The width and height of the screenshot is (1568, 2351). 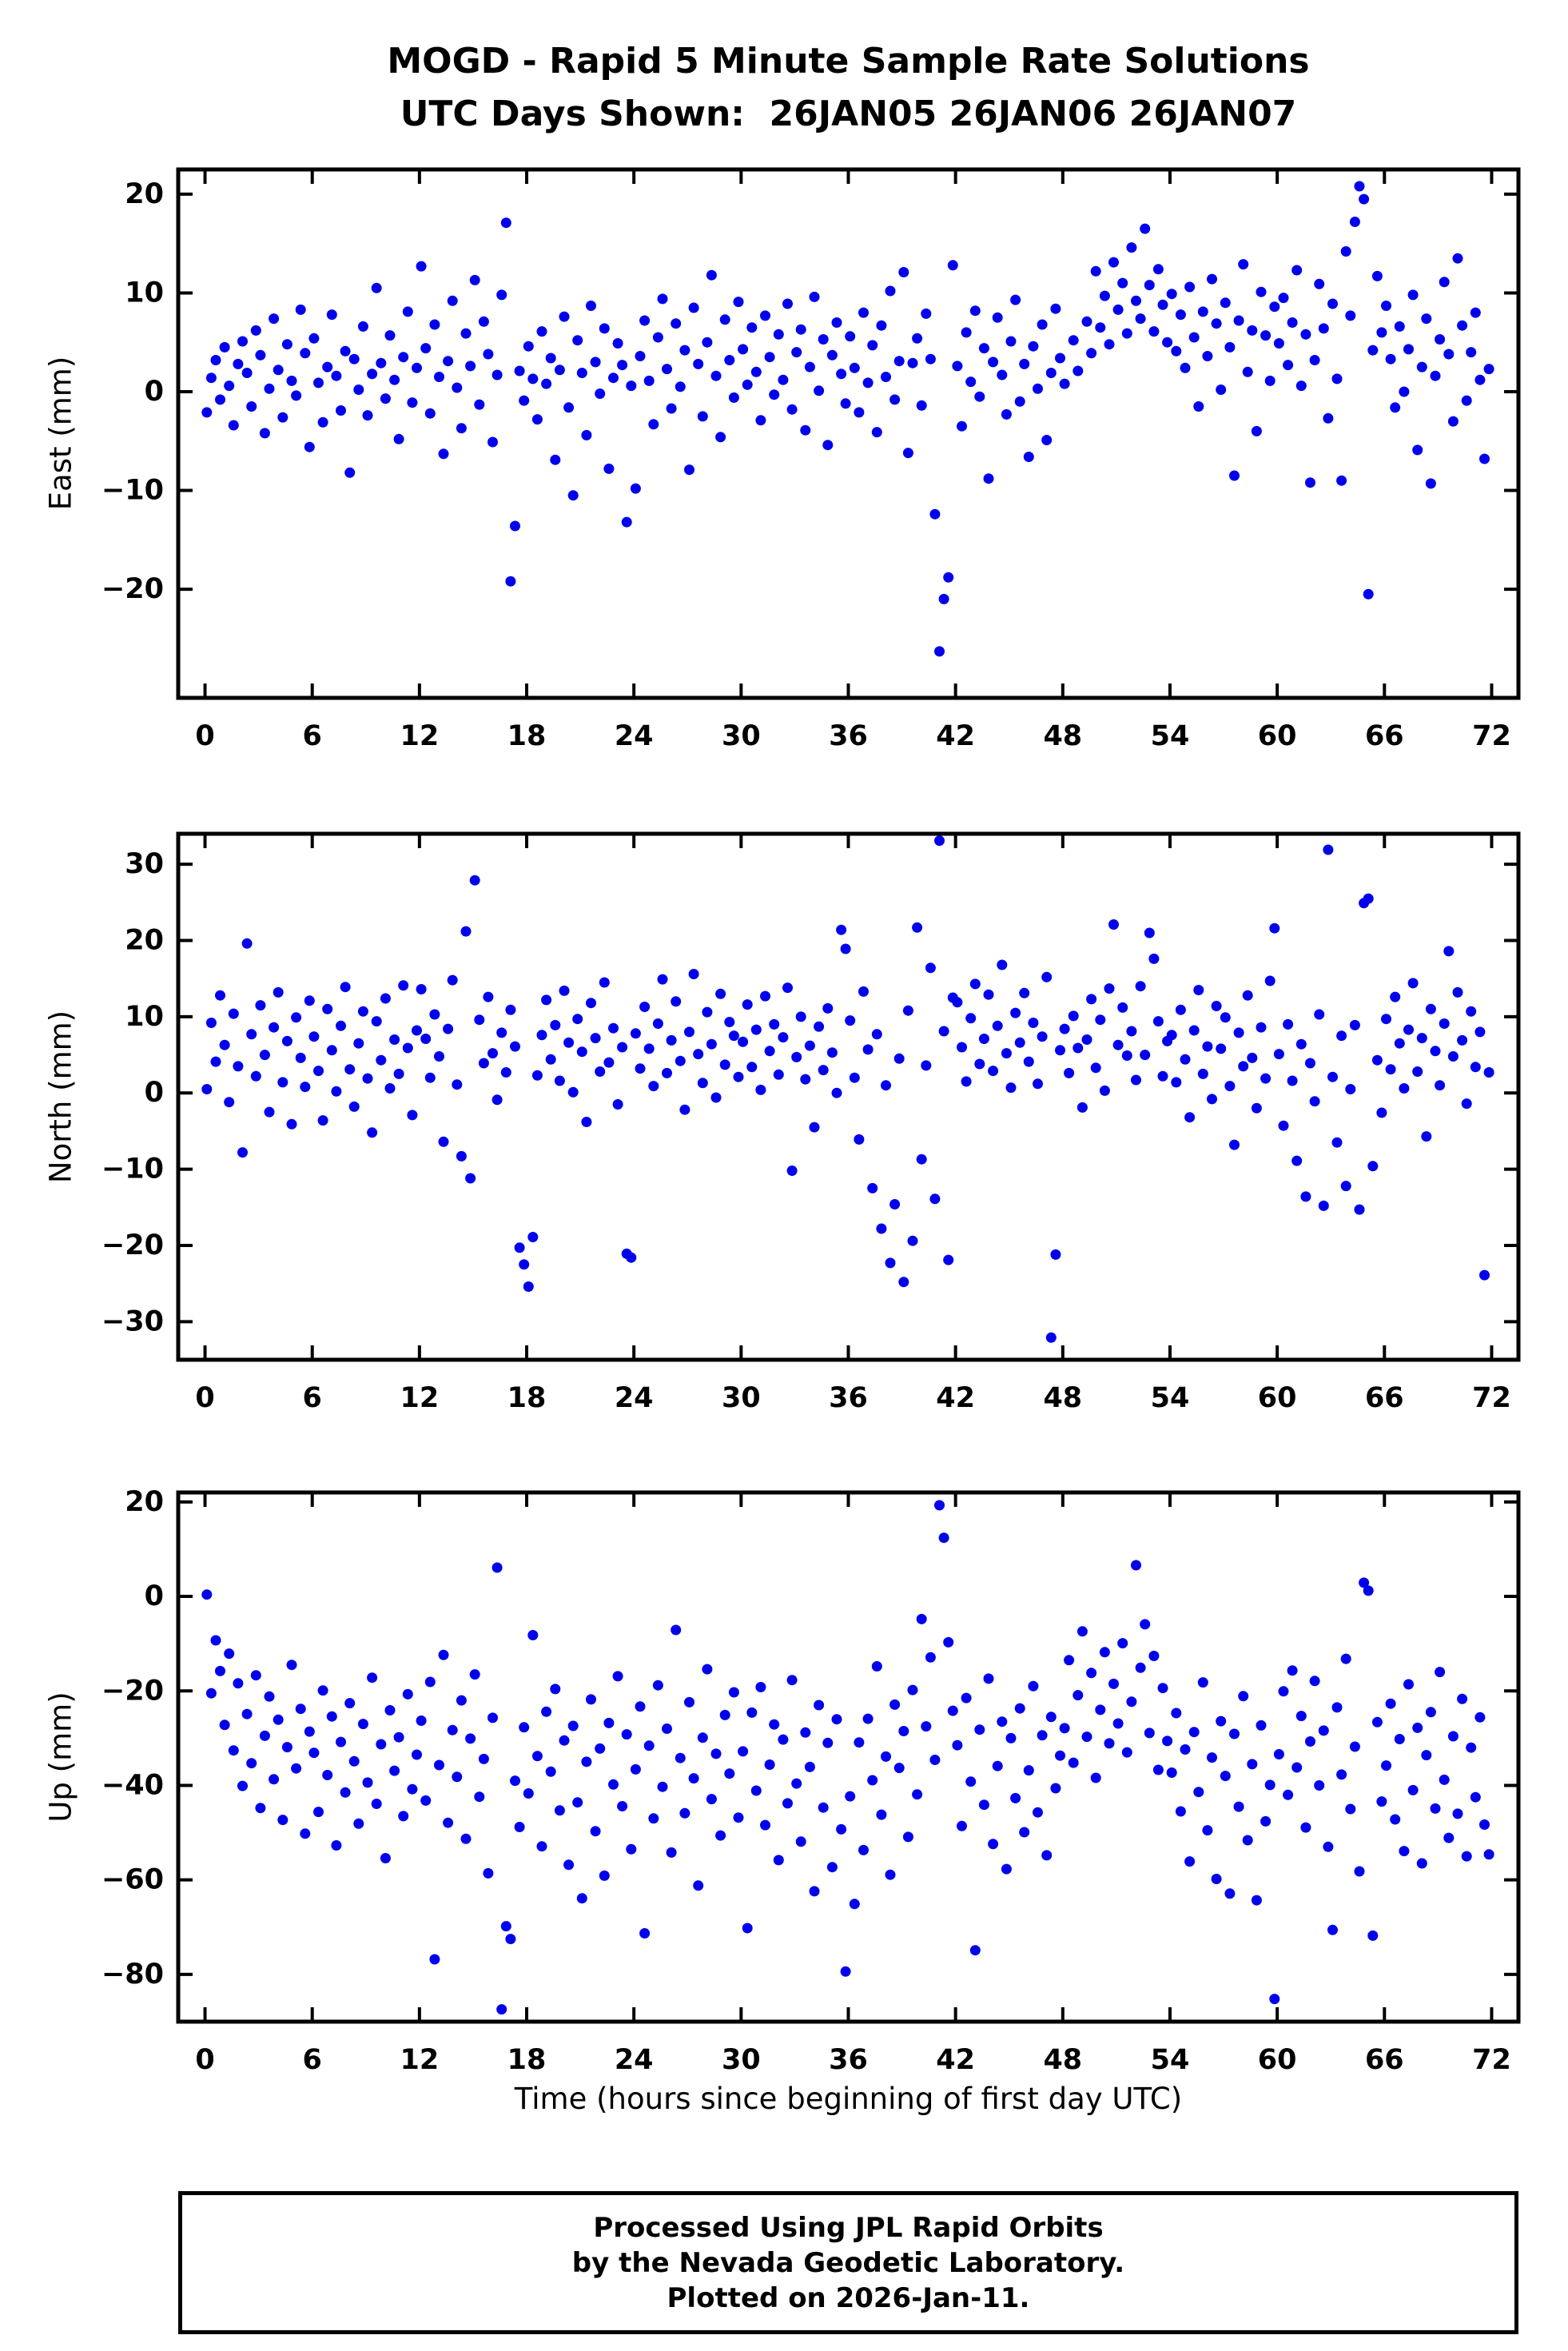 I want to click on x-tick-label: 24, so click(x=634, y=2060).